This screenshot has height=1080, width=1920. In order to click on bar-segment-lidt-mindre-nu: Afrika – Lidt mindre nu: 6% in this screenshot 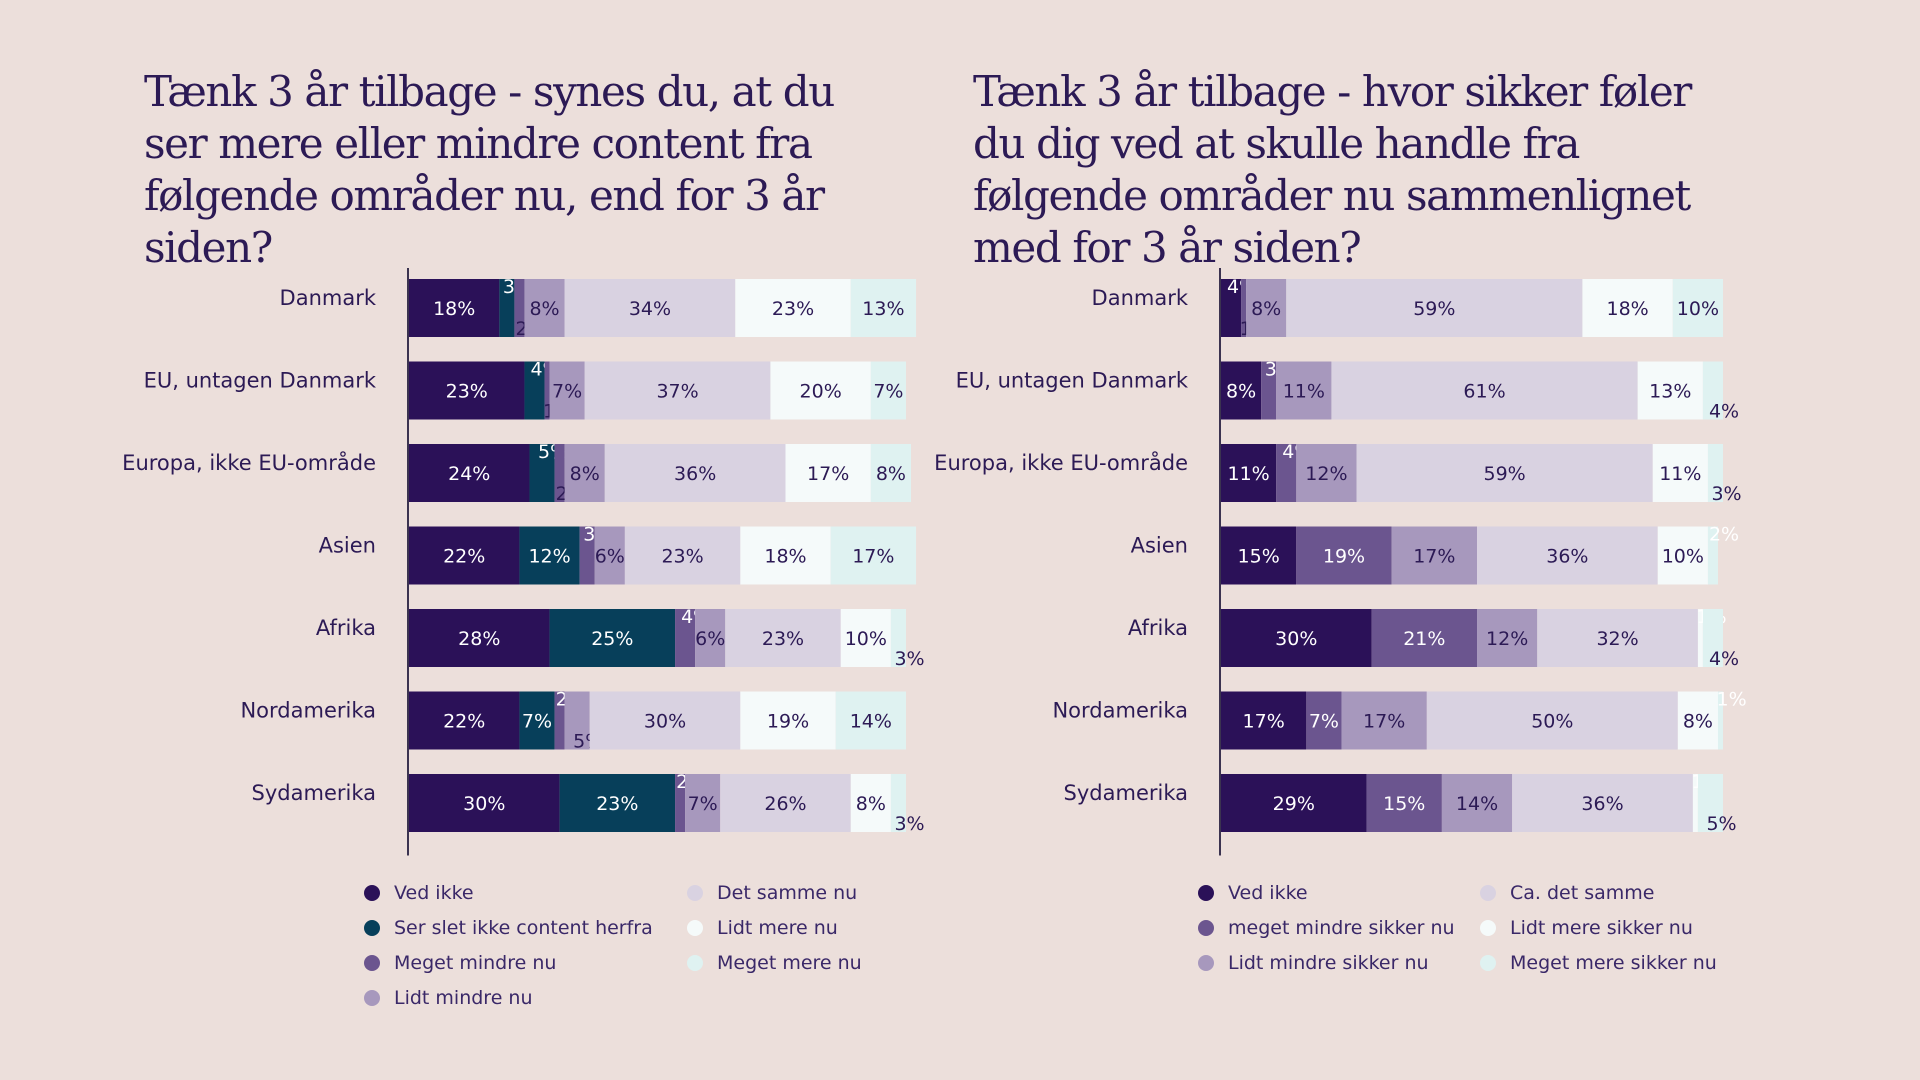, I will do `click(710, 638)`.